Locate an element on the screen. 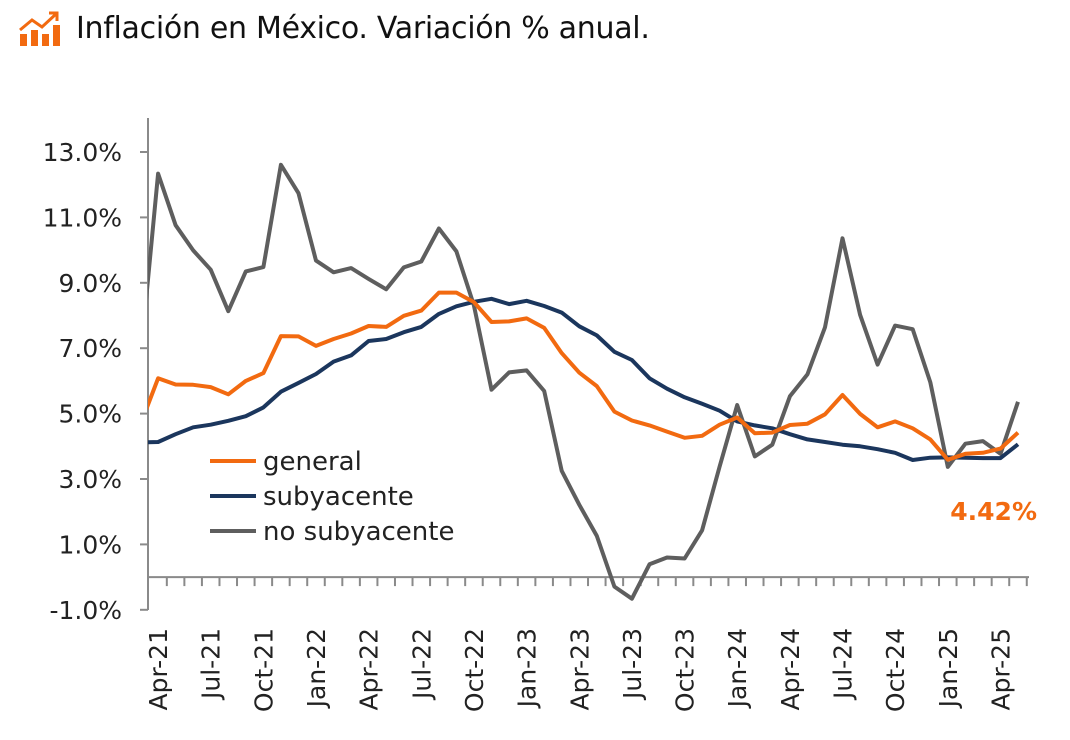 The width and height of the screenshot is (1070, 740). x-tick-label: Oct-22 is located at coordinates (474, 670).